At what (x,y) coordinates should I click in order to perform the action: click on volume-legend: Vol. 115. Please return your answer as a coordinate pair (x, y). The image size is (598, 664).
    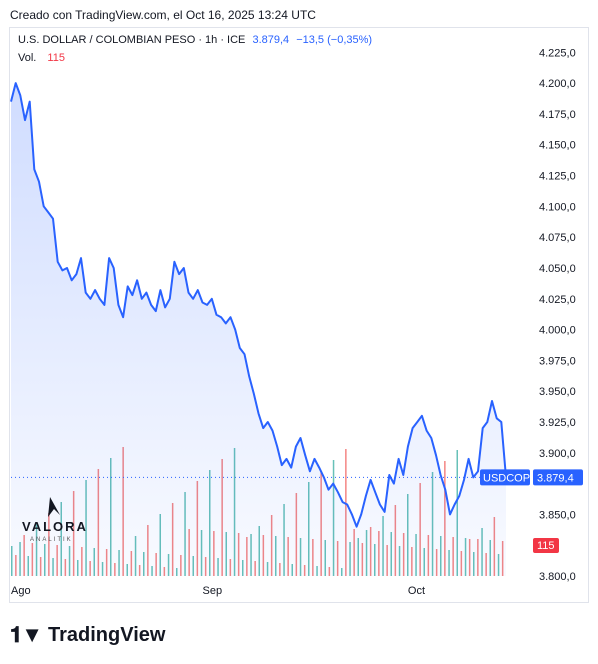
    Looking at the image, I should click on (41, 58).